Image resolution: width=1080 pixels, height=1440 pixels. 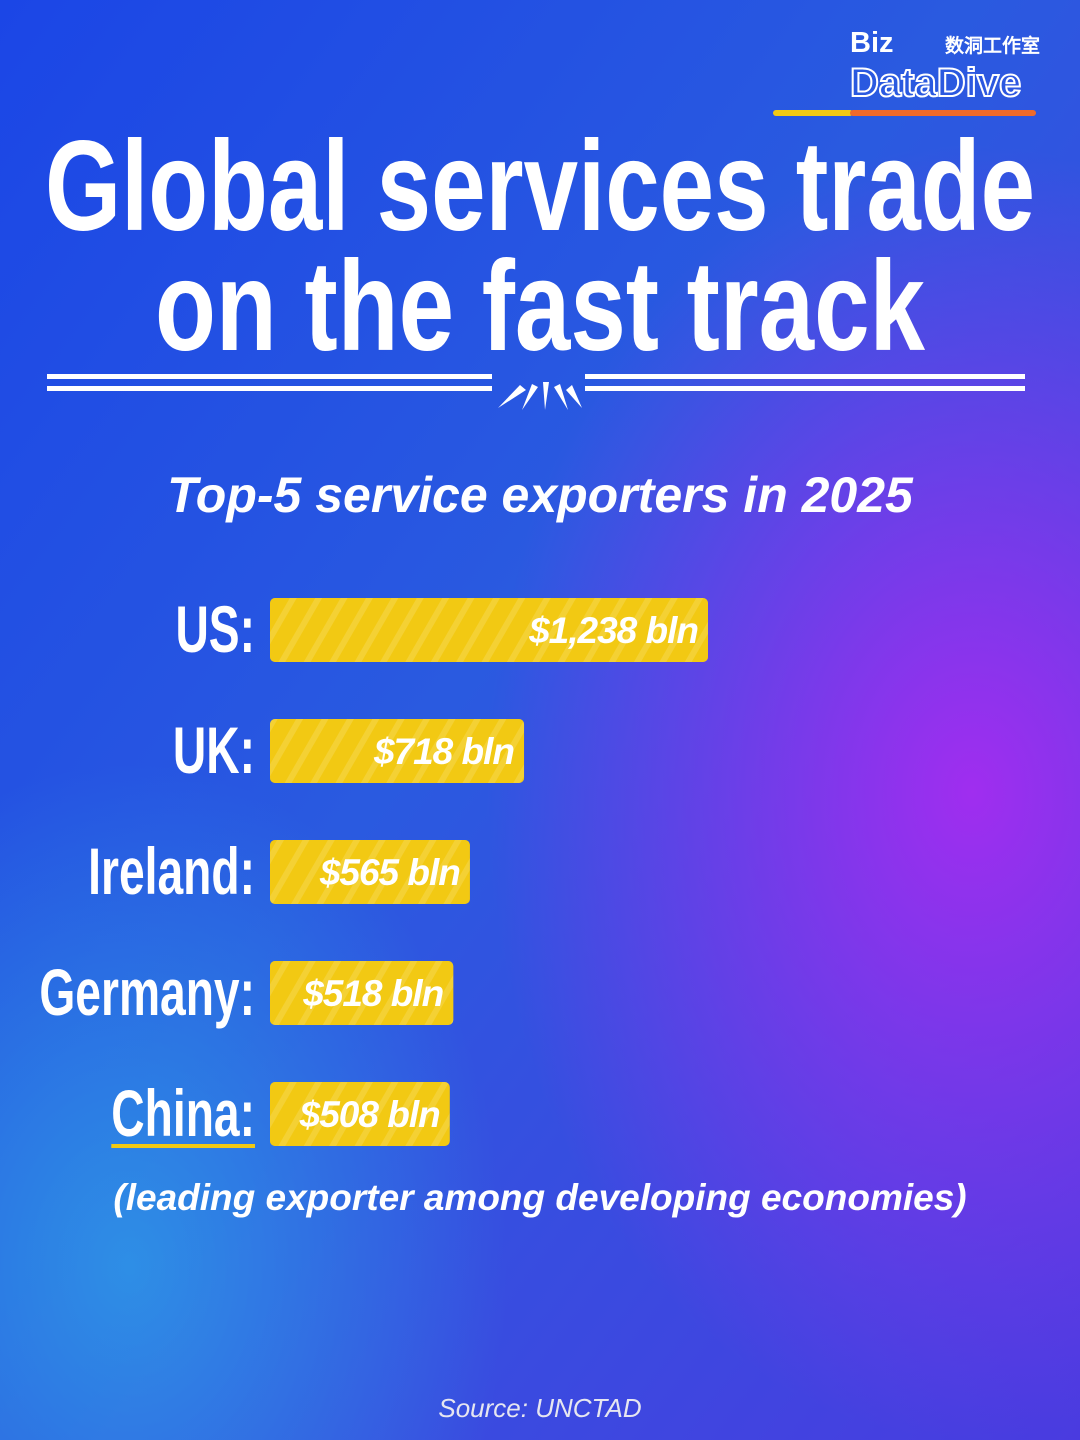 I want to click on category-label: US:, so click(x=215, y=630).